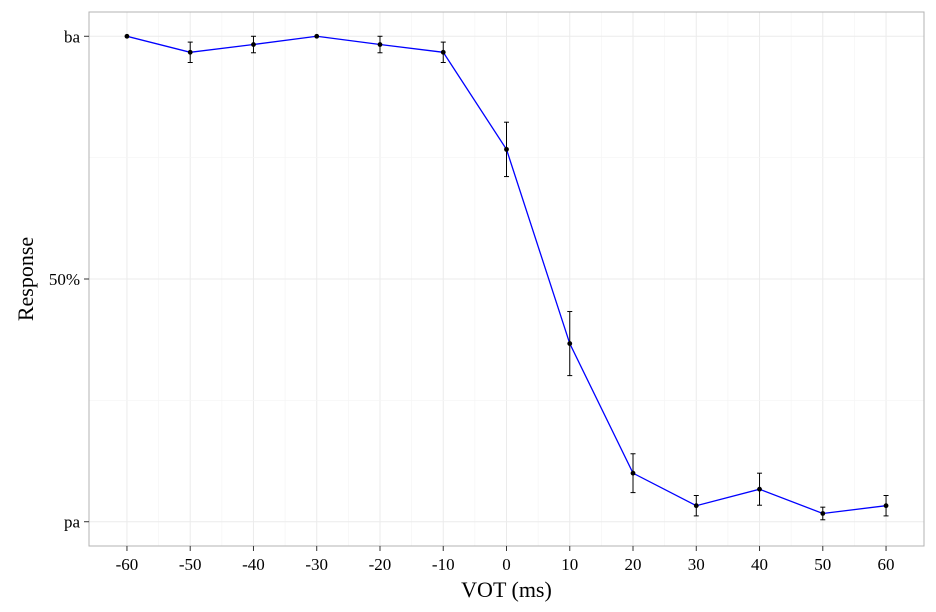 This screenshot has height=612, width=936. I want to click on y-tick-label: pa, so click(72, 522).